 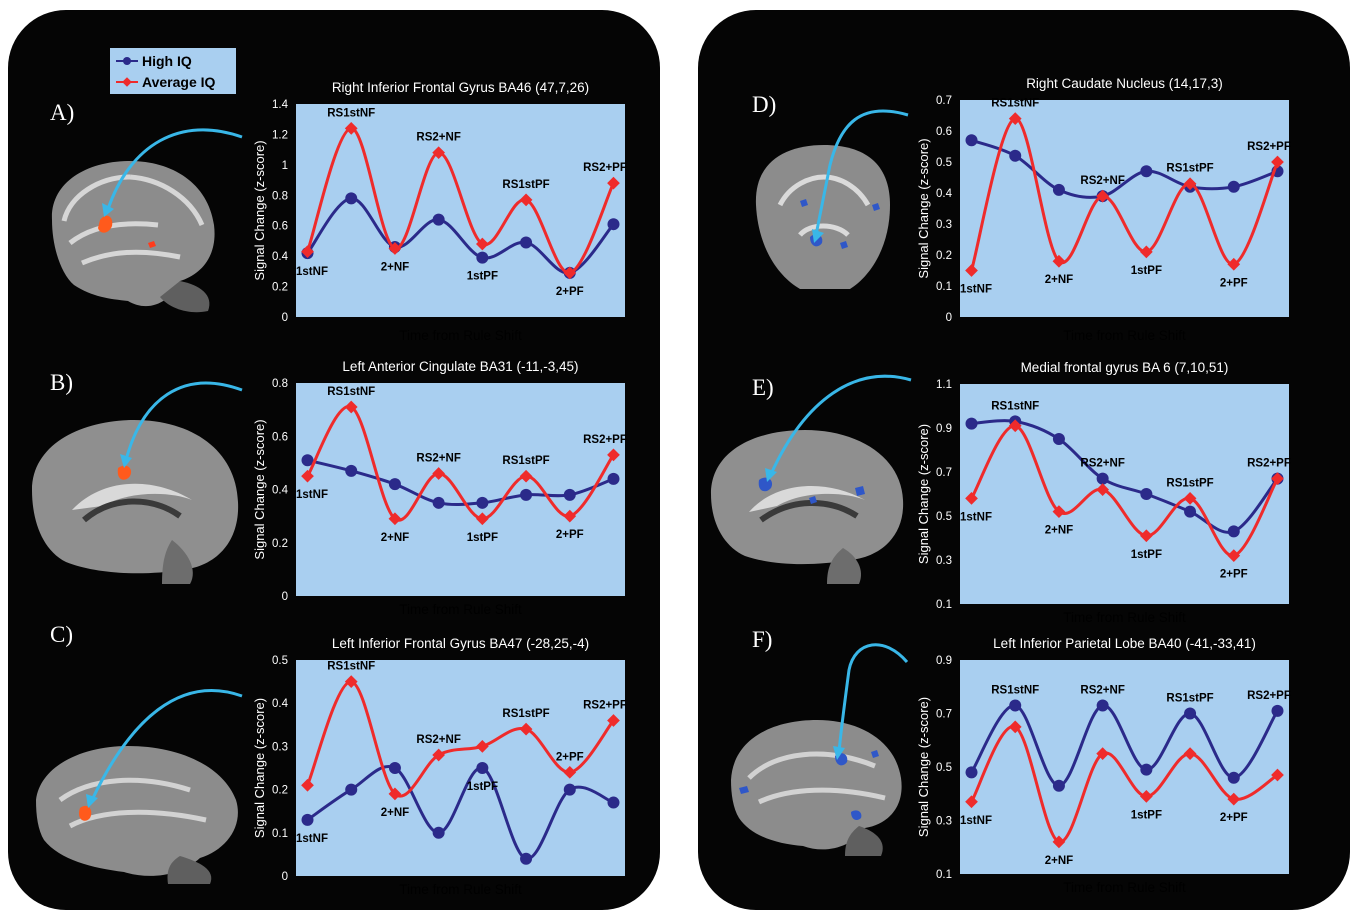 What do you see at coordinates (1234, 283) in the screenshot?
I see `point-label: 2+PF` at bounding box center [1234, 283].